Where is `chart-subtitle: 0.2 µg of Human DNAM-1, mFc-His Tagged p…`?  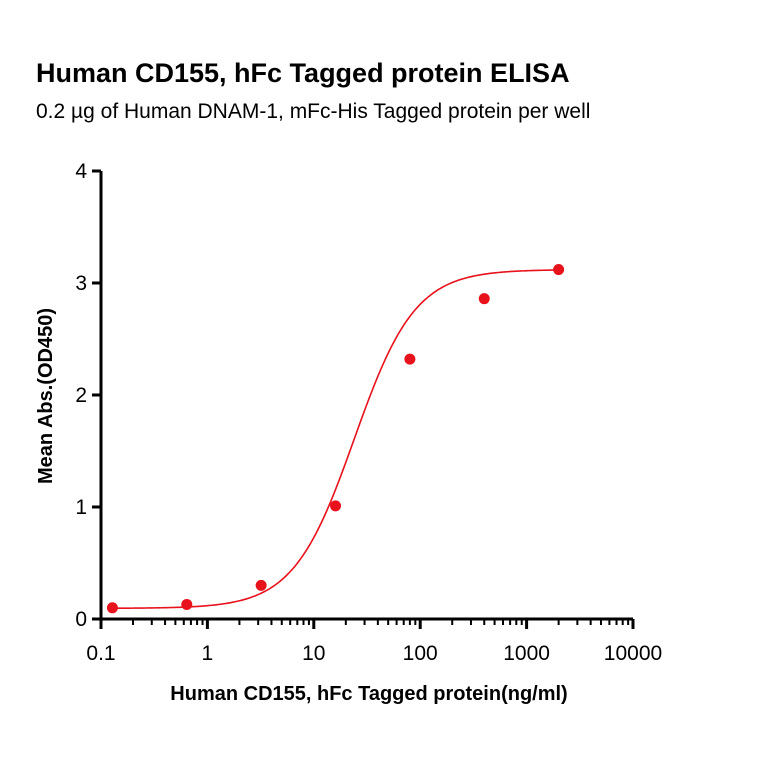 chart-subtitle: 0.2 µg of Human DNAM-1, mFc-His Tagged p… is located at coordinates (313, 111).